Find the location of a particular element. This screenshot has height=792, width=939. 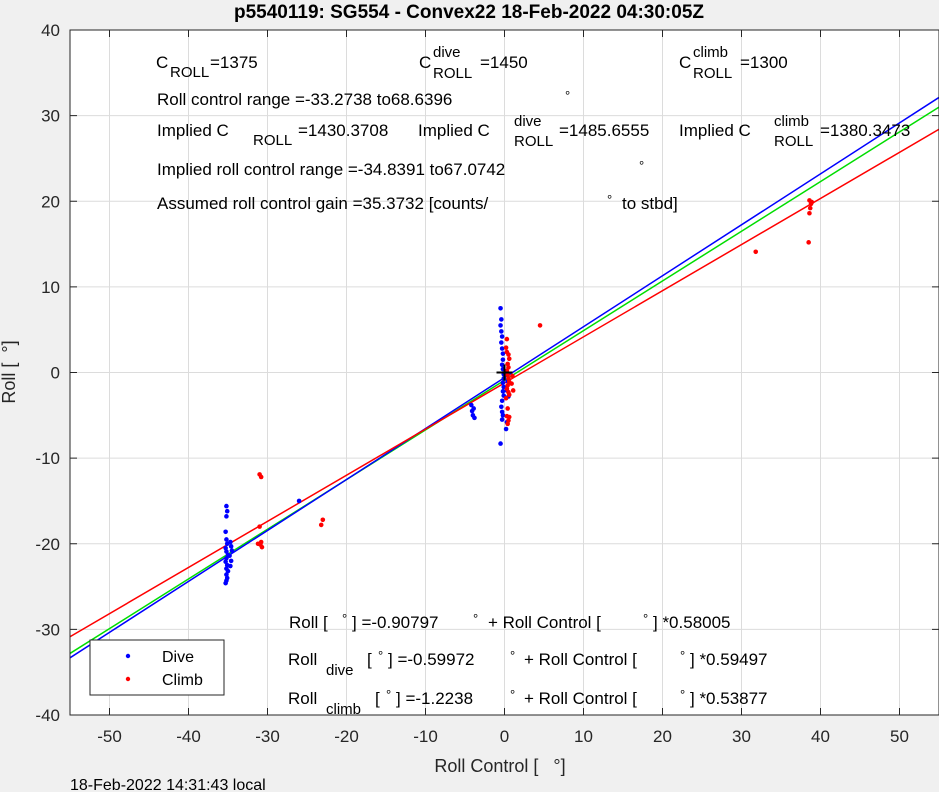

y-tick-label: 30 is located at coordinates (50, 116).